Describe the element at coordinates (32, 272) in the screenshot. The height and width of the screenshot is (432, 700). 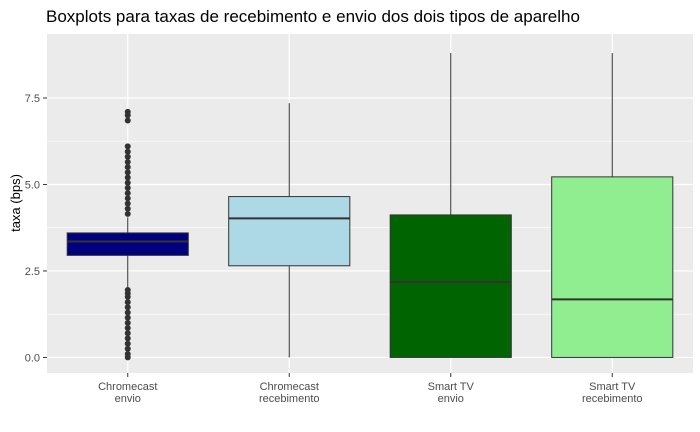
I see `y-tick-label: 2.5` at that location.